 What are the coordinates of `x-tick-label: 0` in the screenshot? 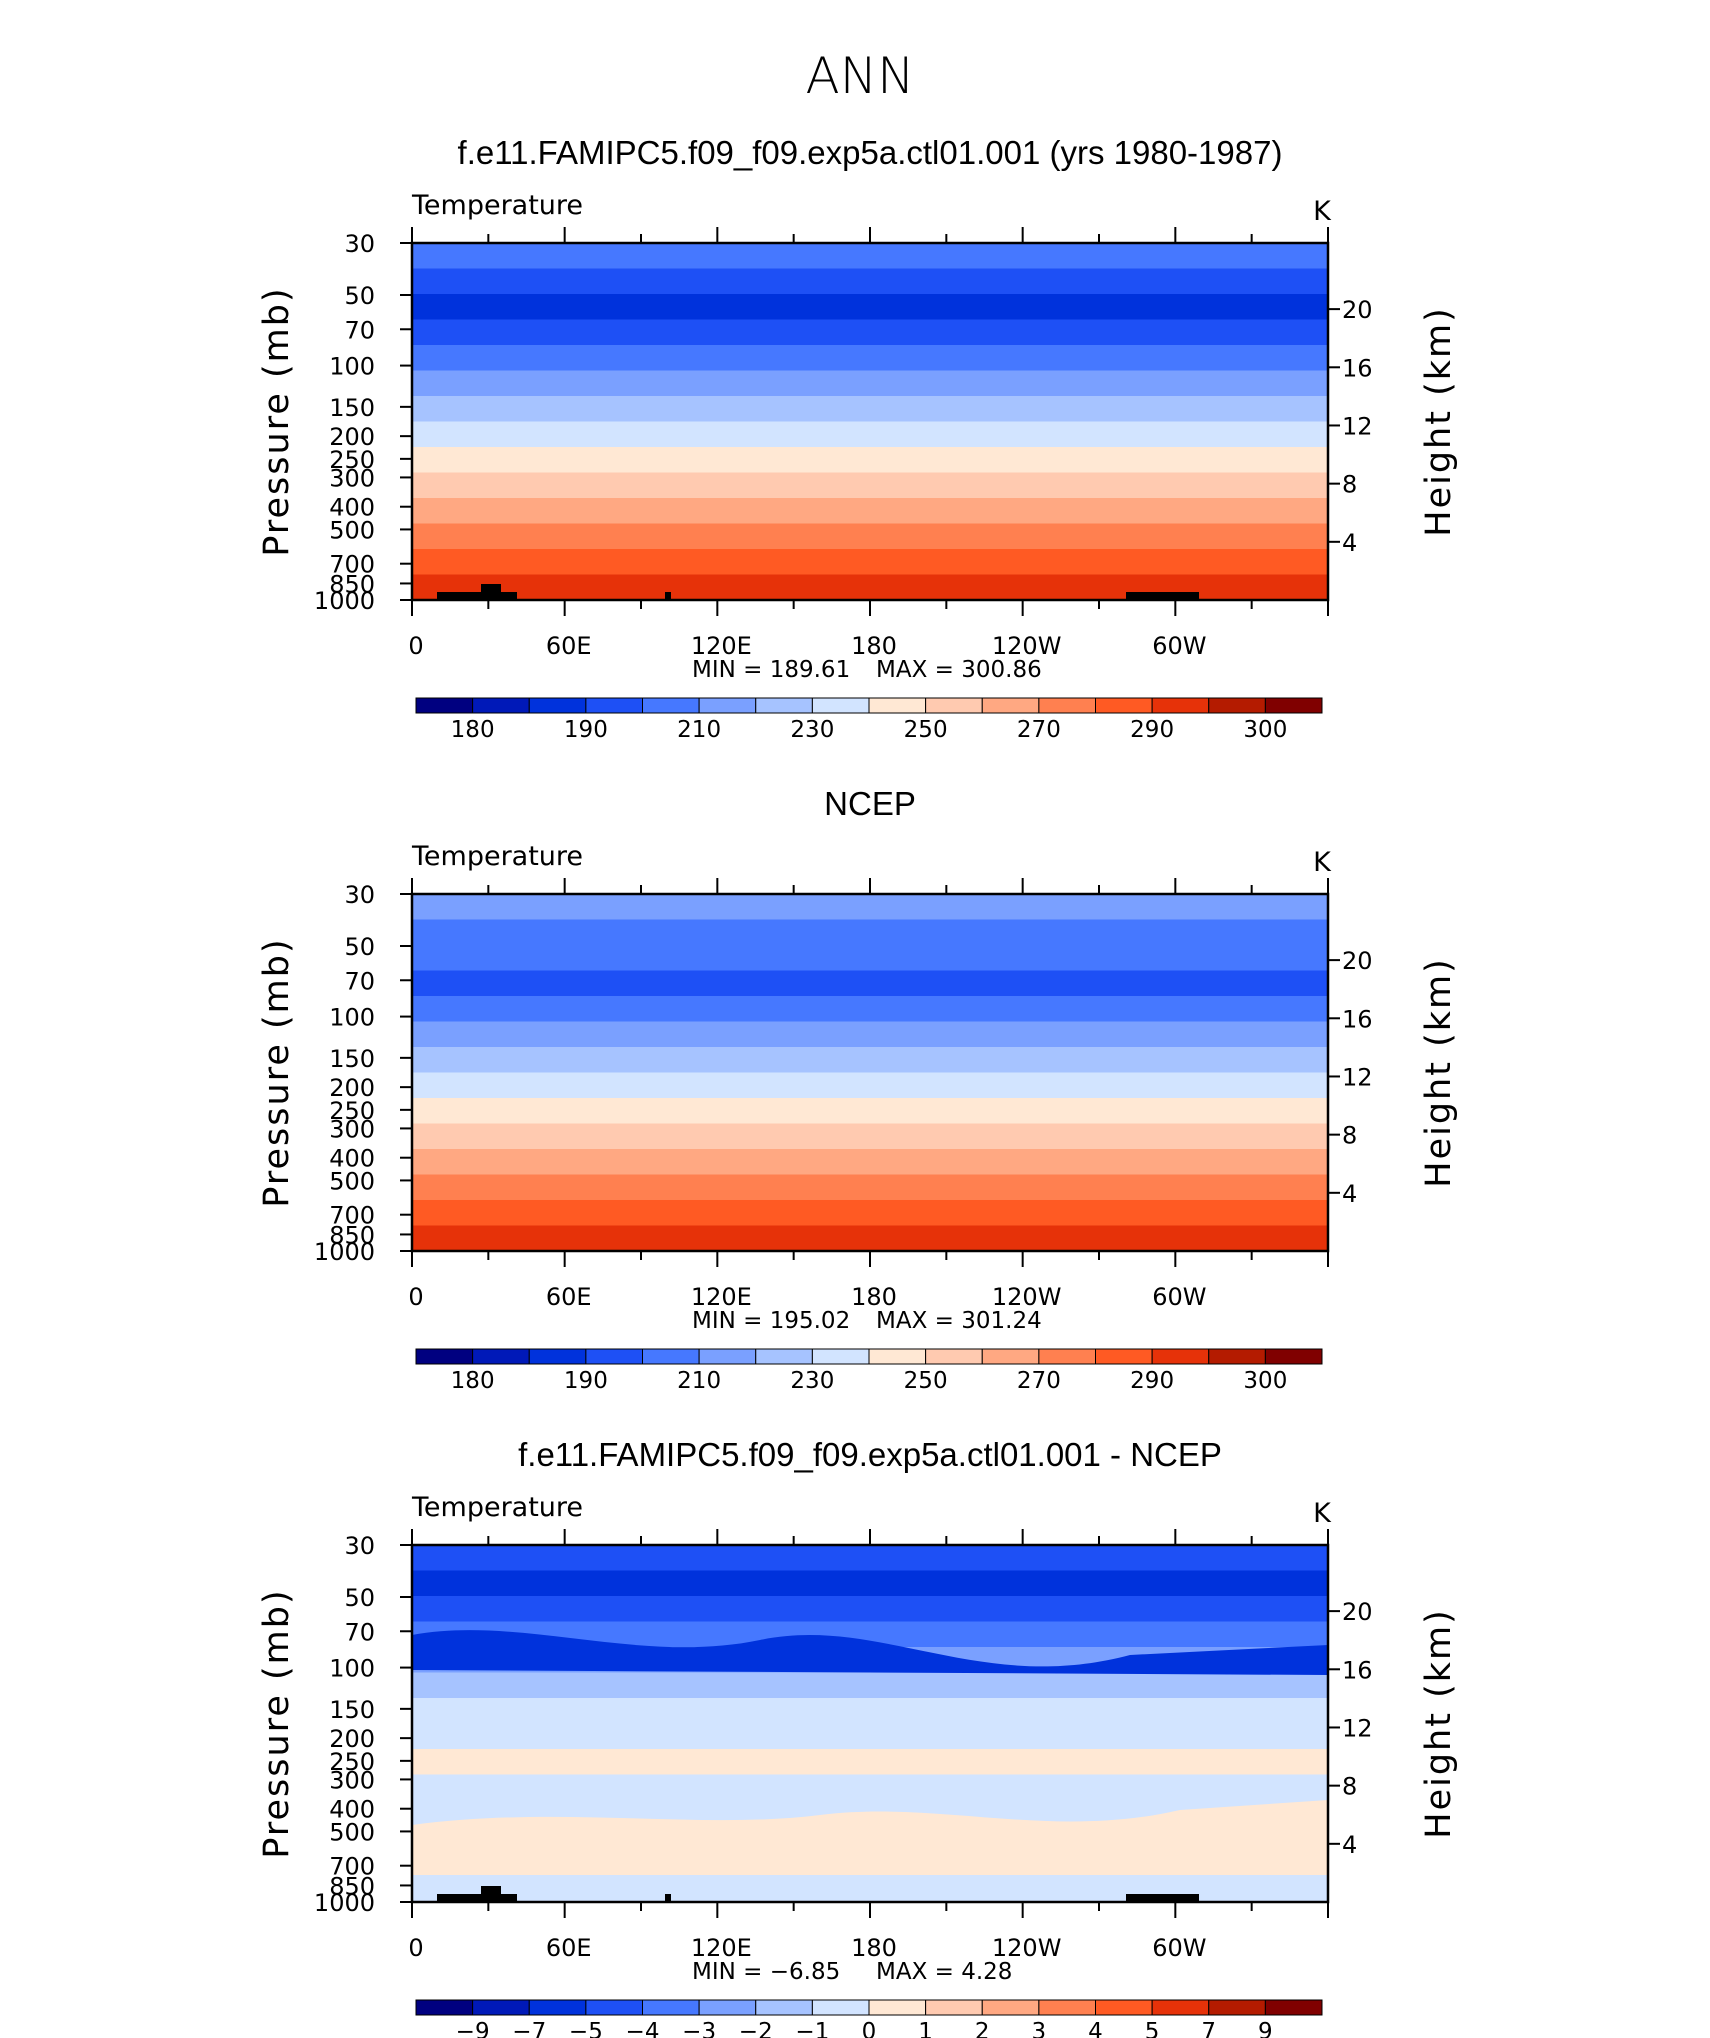 It's located at (415, 1297).